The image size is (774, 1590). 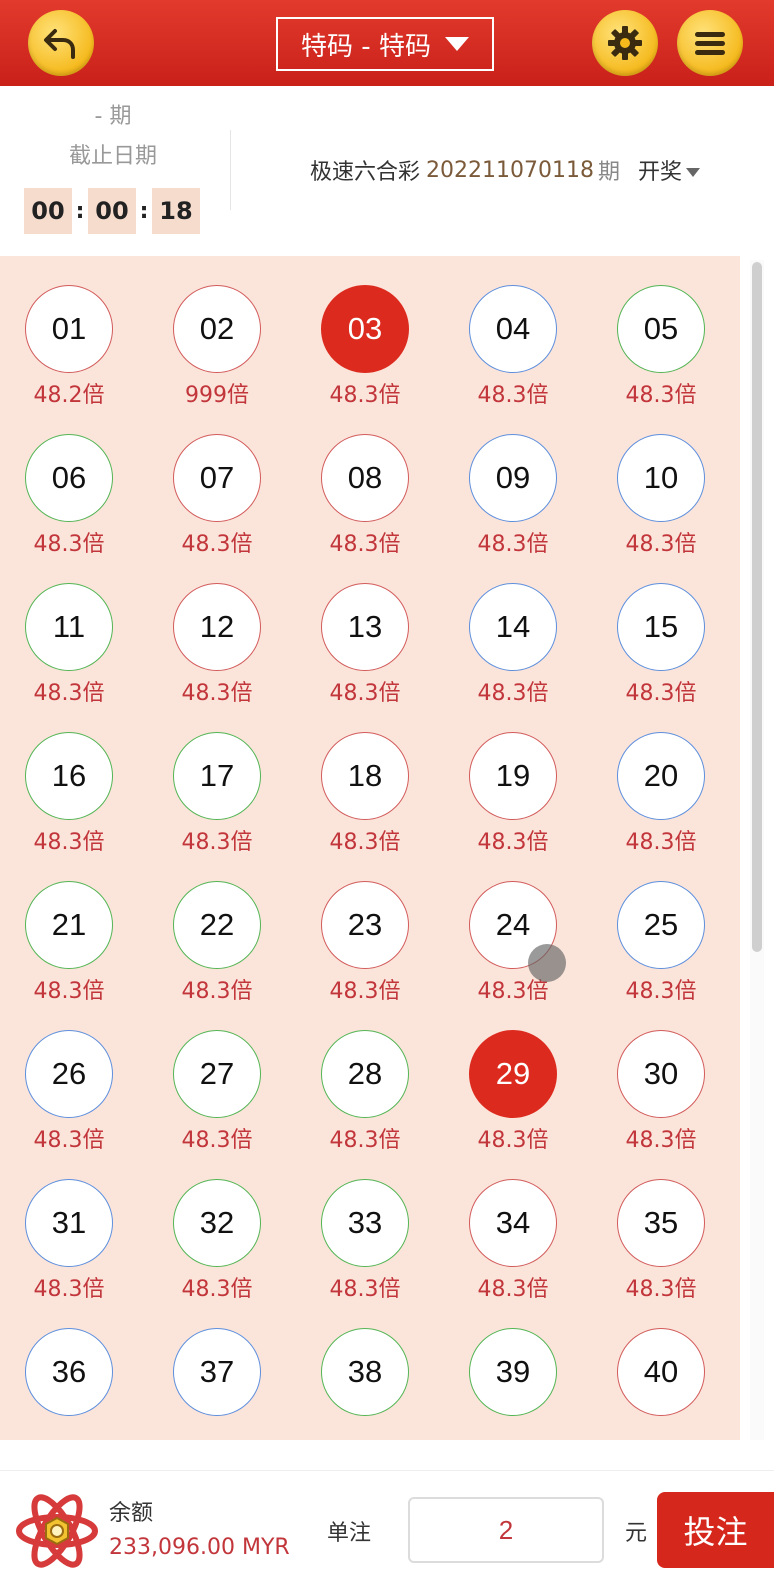 I want to click on number-ball: 08, so click(x=365, y=478).